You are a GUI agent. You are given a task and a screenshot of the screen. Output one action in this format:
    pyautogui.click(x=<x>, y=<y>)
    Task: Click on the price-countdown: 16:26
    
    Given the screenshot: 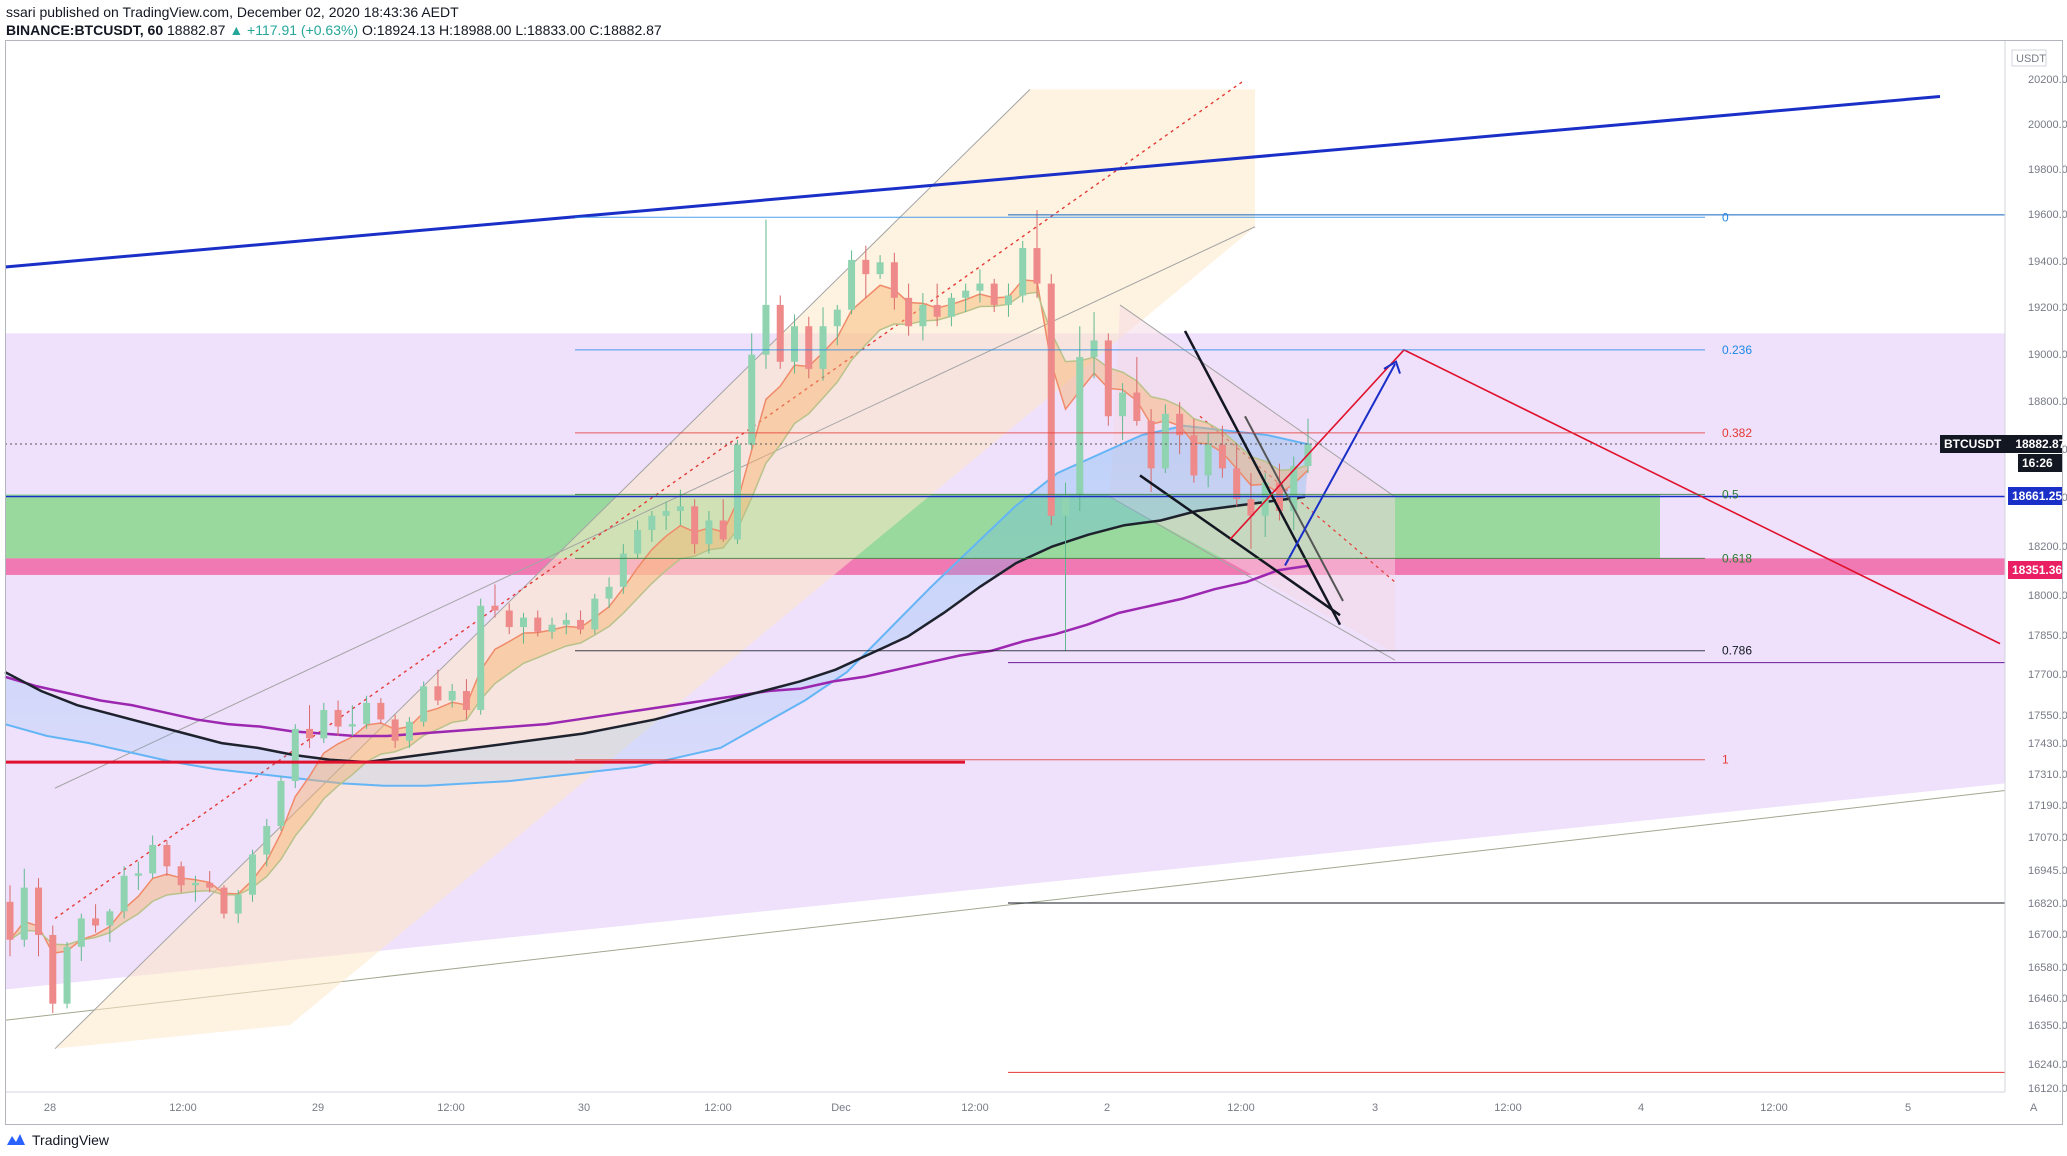 What is the action you would take?
    pyautogui.click(x=2040, y=462)
    